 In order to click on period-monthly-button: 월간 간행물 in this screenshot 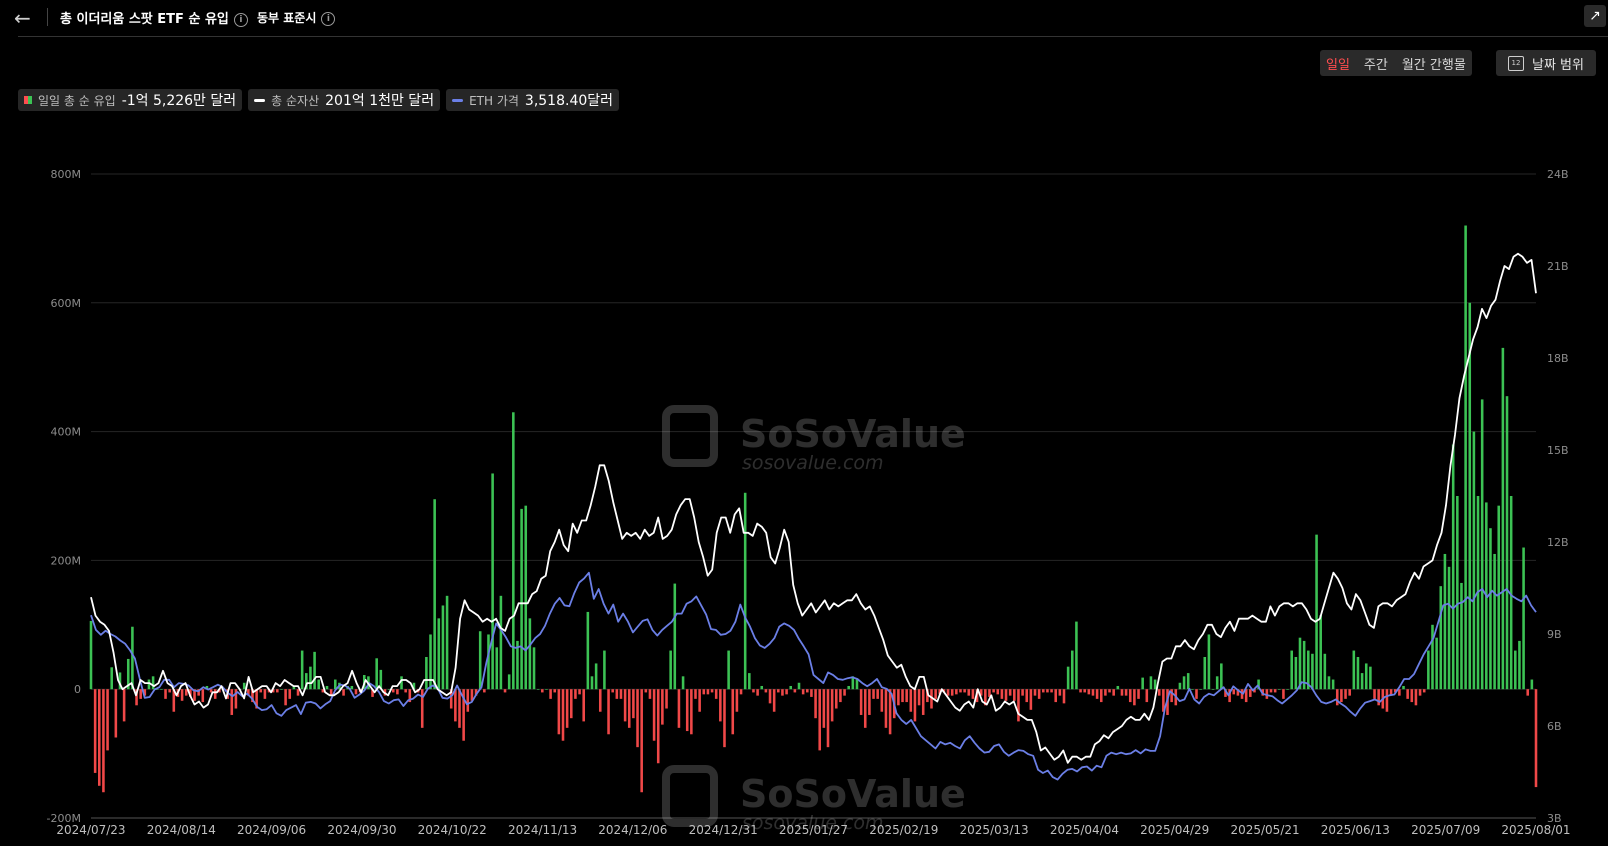, I will do `click(1433, 65)`.